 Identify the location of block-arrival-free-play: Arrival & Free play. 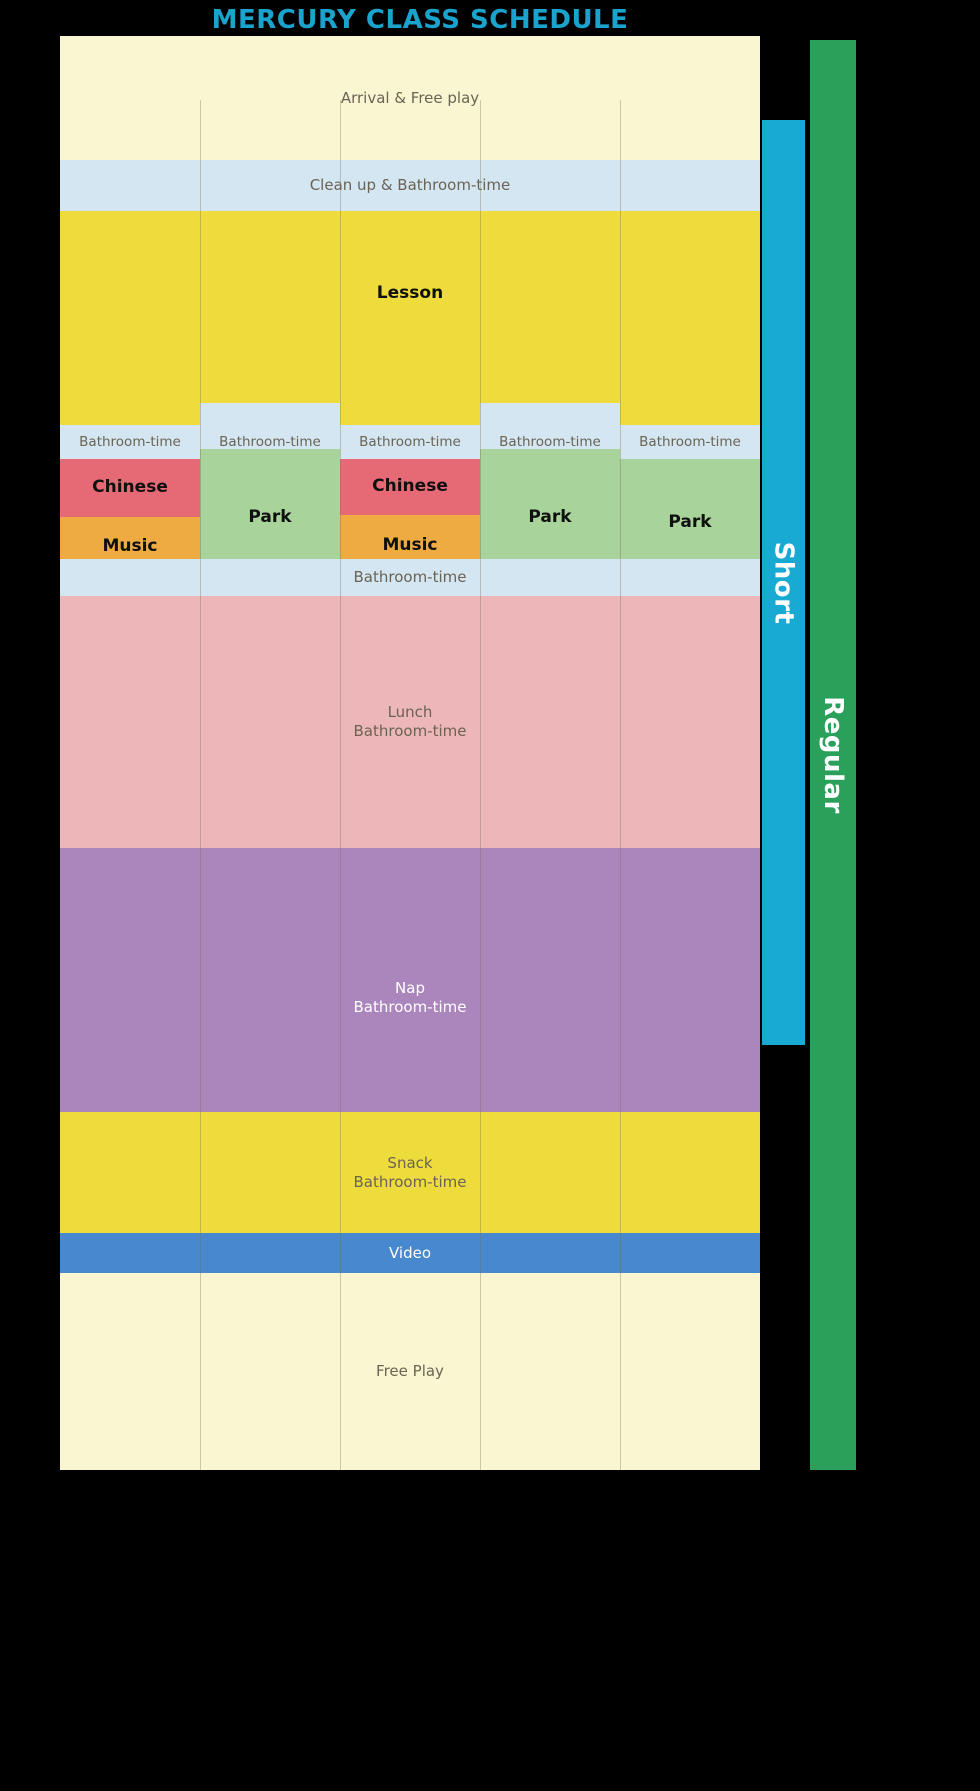
(410, 98).